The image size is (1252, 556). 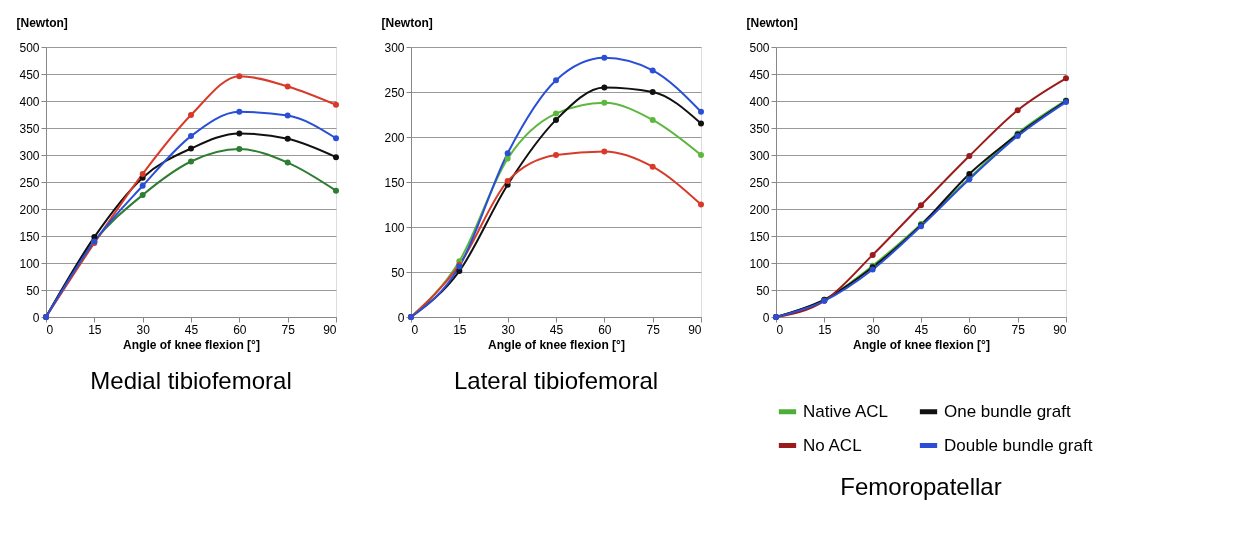 I want to click on legend-label: Native ACL, so click(x=846, y=411).